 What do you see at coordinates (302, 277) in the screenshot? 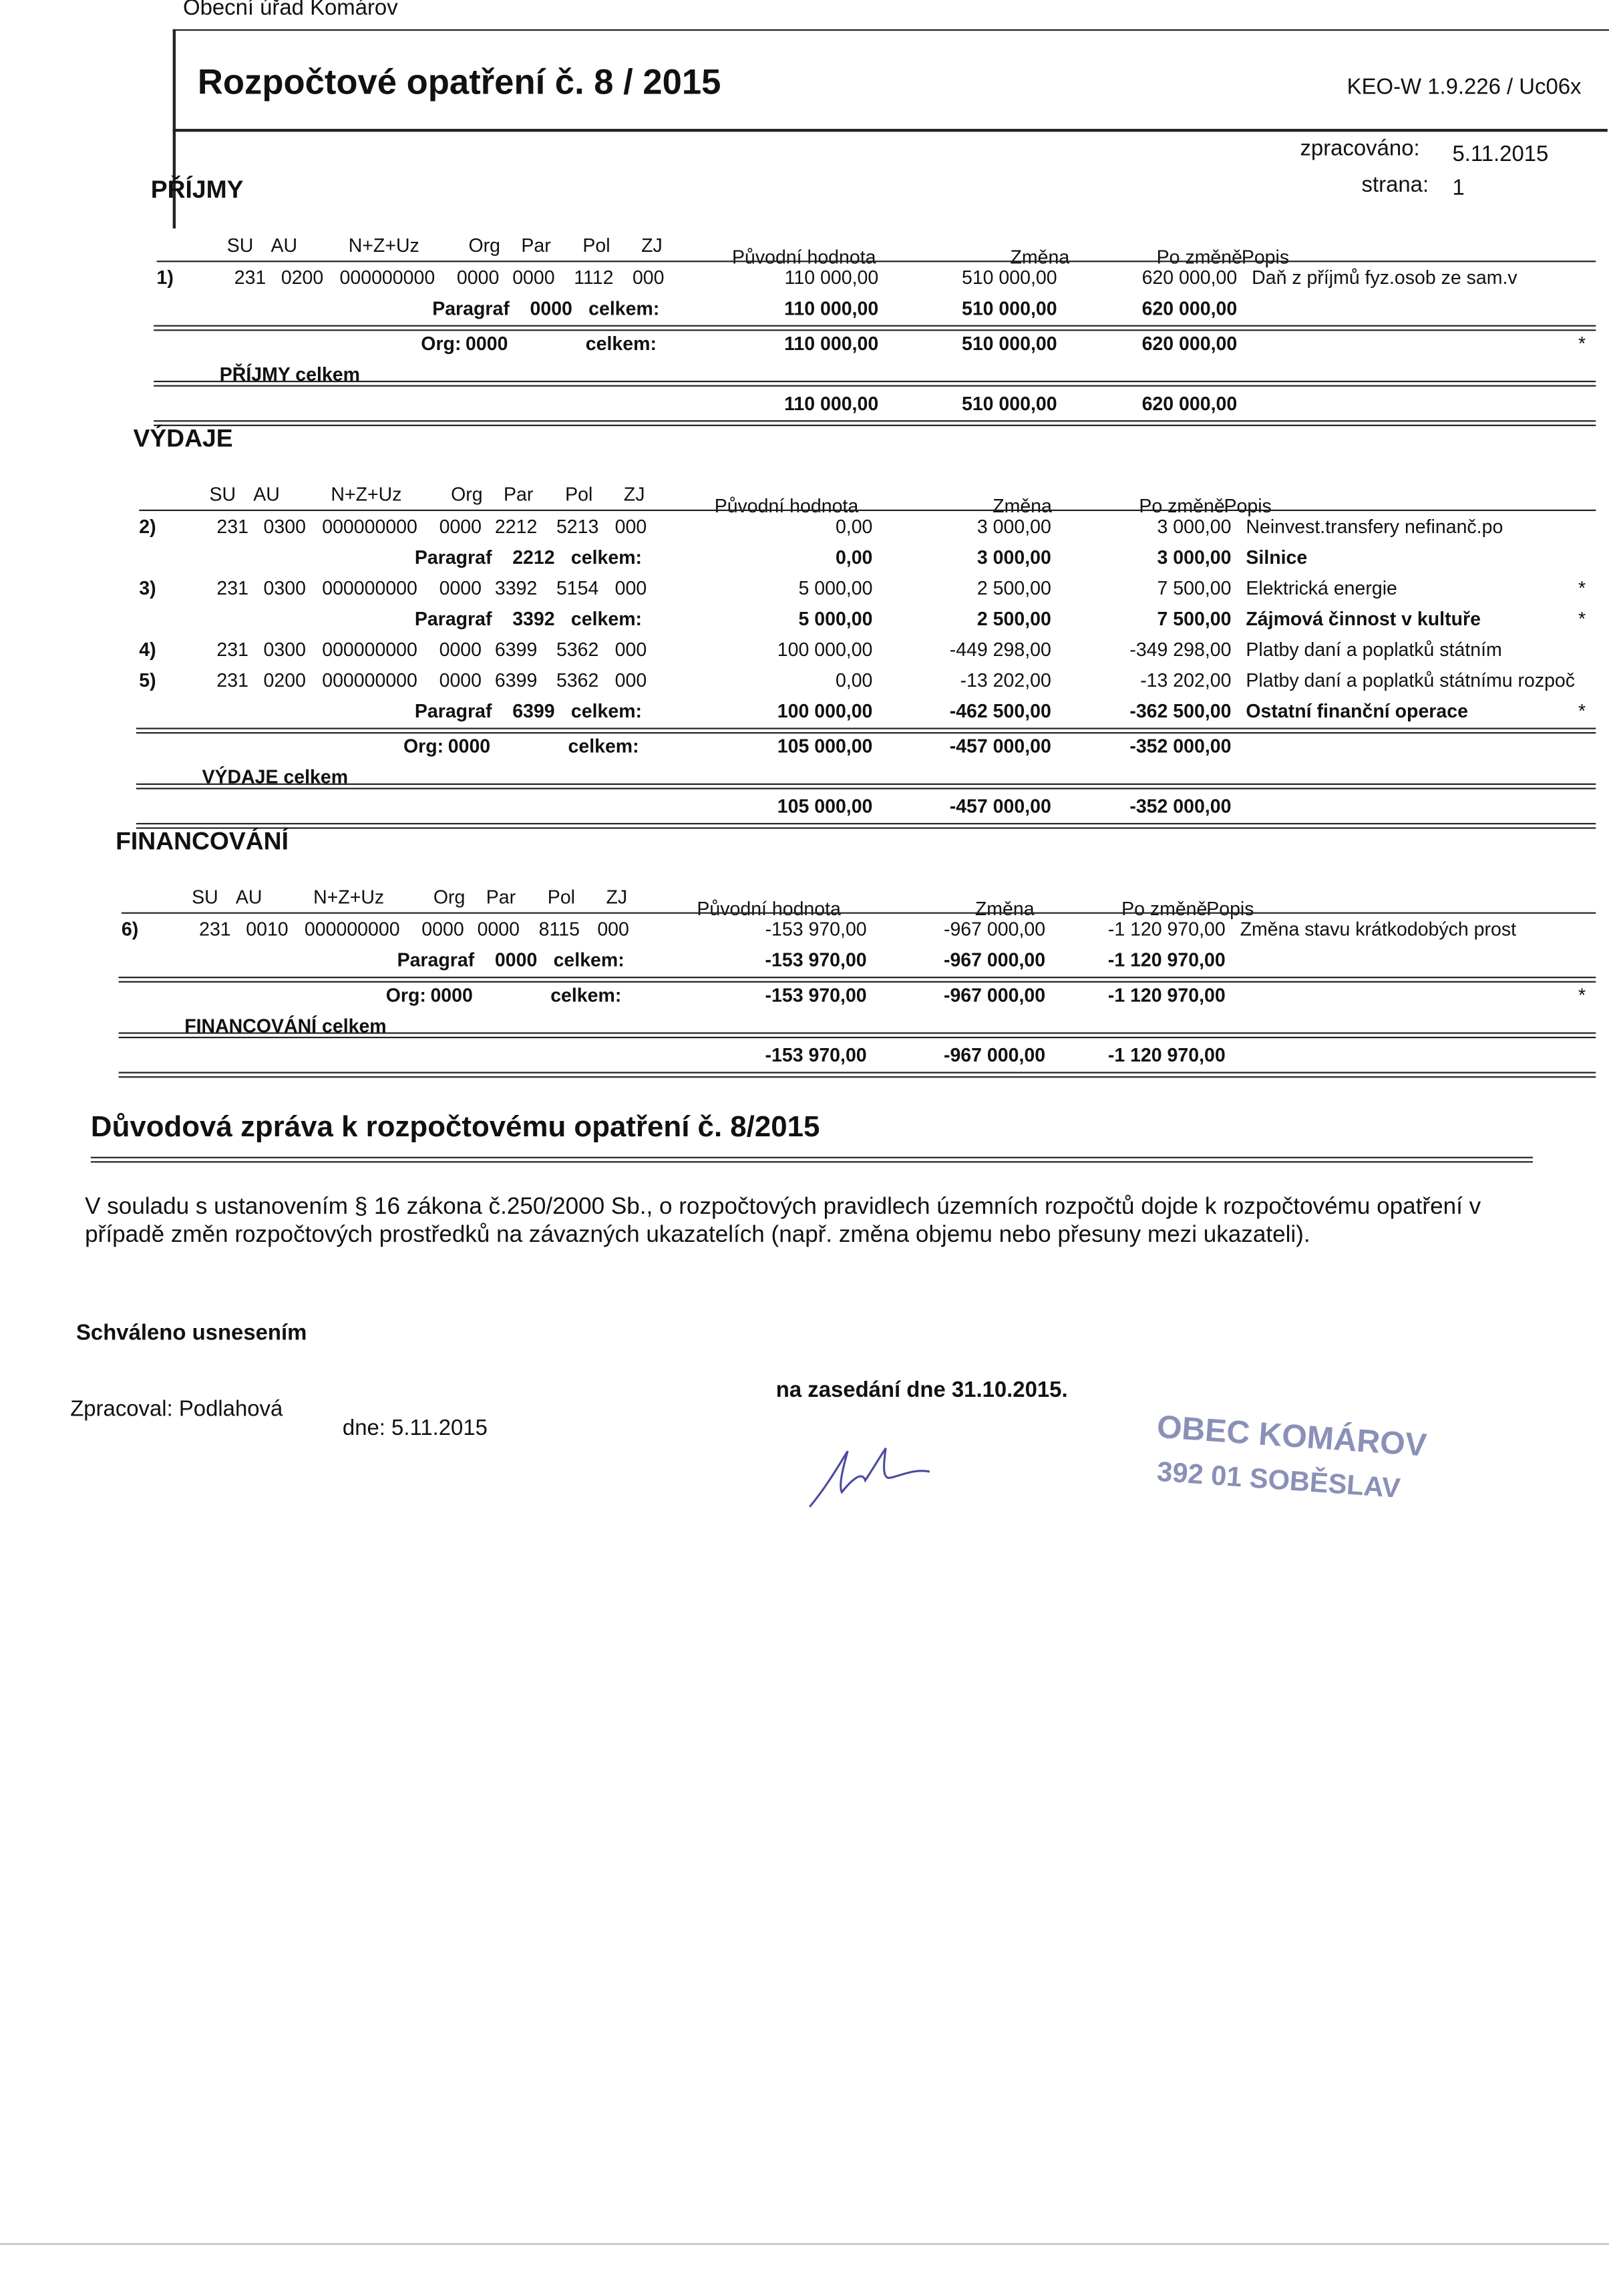
I see `code: 0200` at bounding box center [302, 277].